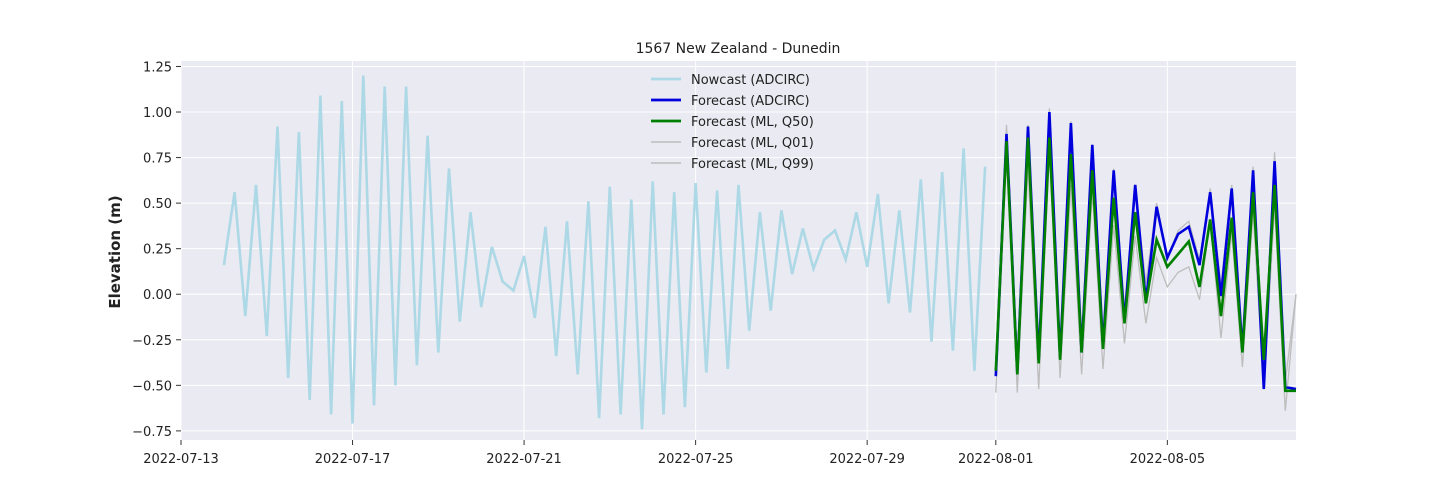 The width and height of the screenshot is (1440, 504). I want to click on y-tick-label: 0.00, so click(157, 295).